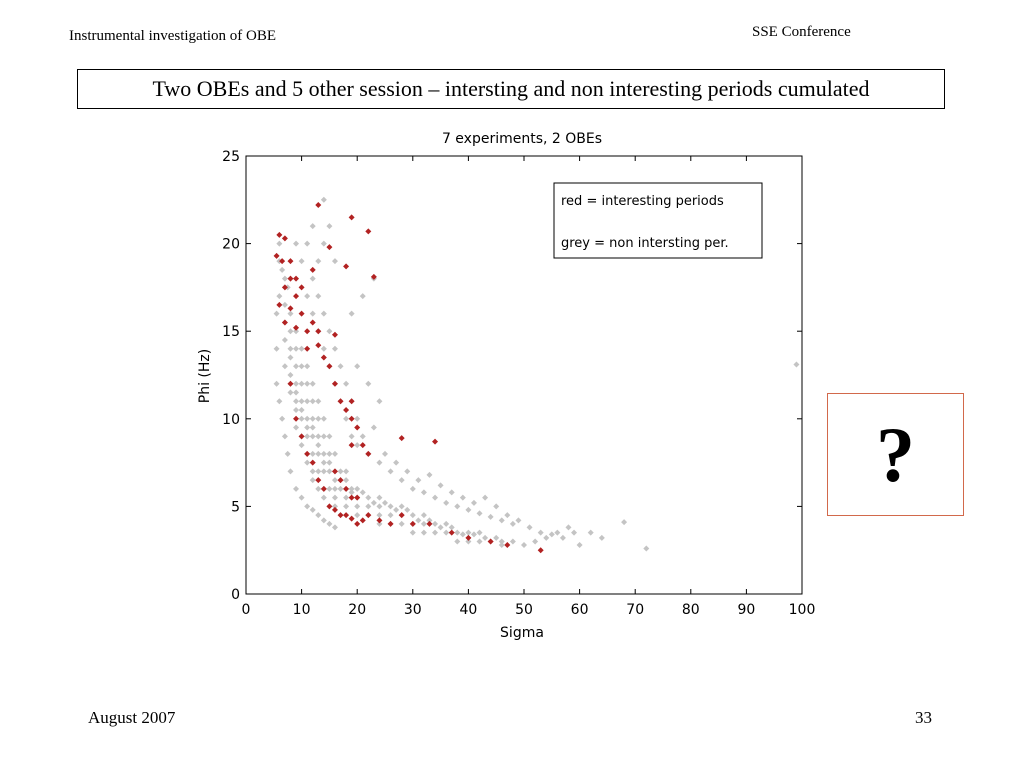  Describe the element at coordinates (522, 633) in the screenshot. I see `x-axis-label: Sigma` at that location.